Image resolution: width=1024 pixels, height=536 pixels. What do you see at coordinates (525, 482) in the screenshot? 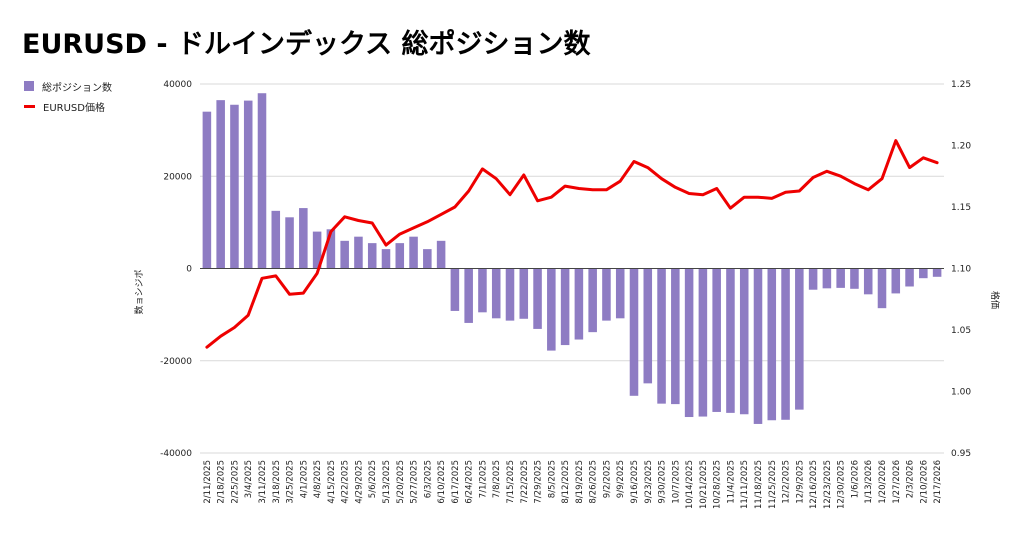
I see `x-tick-label: 7/22/2025` at bounding box center [525, 482].